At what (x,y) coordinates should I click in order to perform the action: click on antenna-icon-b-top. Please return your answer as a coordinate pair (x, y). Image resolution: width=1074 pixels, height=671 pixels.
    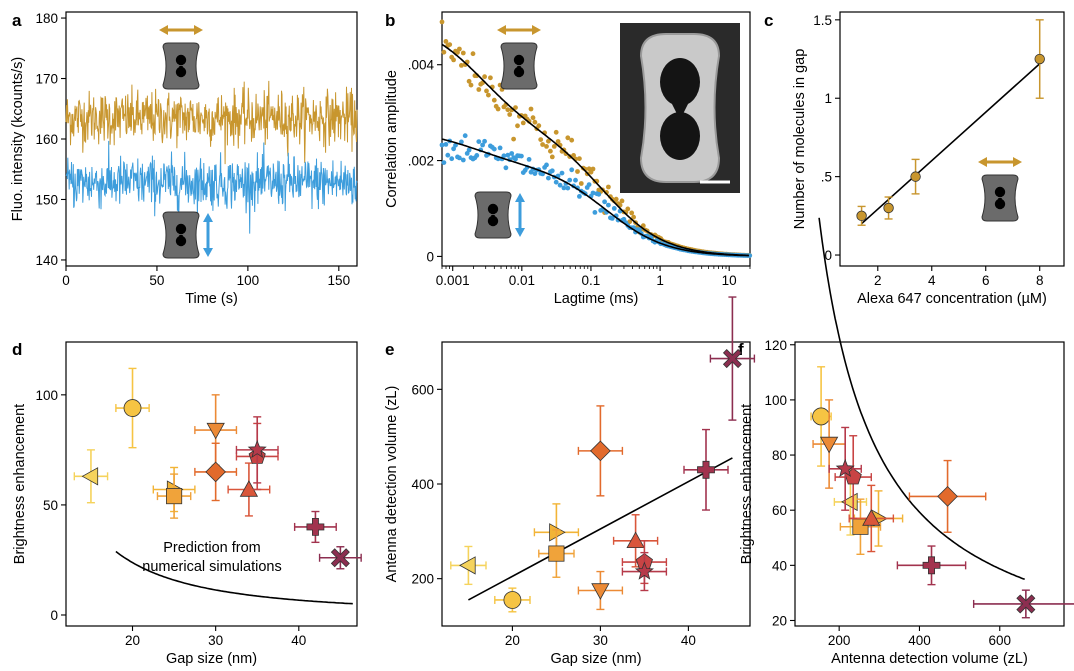
    Looking at the image, I should click on (519, 57).